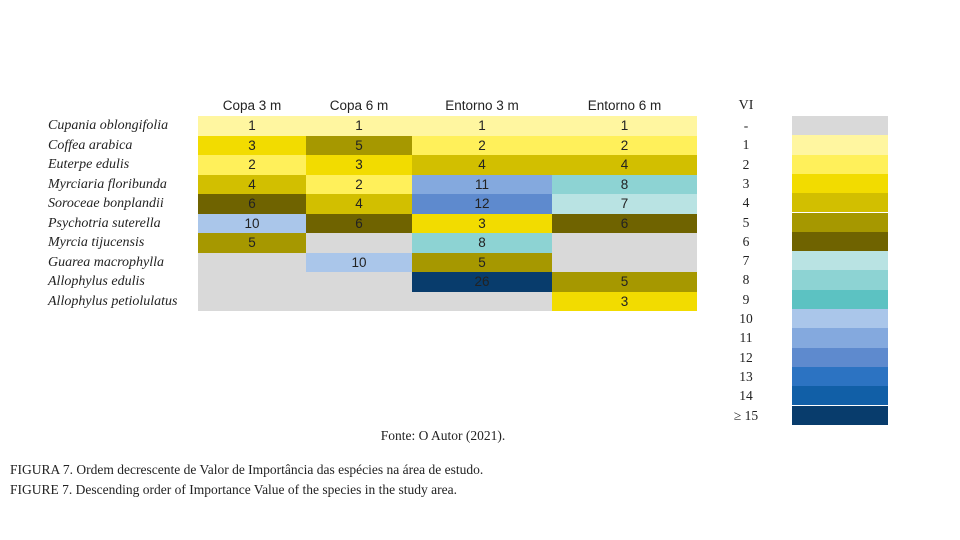  I want to click on legend-label: ≥ 15, so click(746, 415).